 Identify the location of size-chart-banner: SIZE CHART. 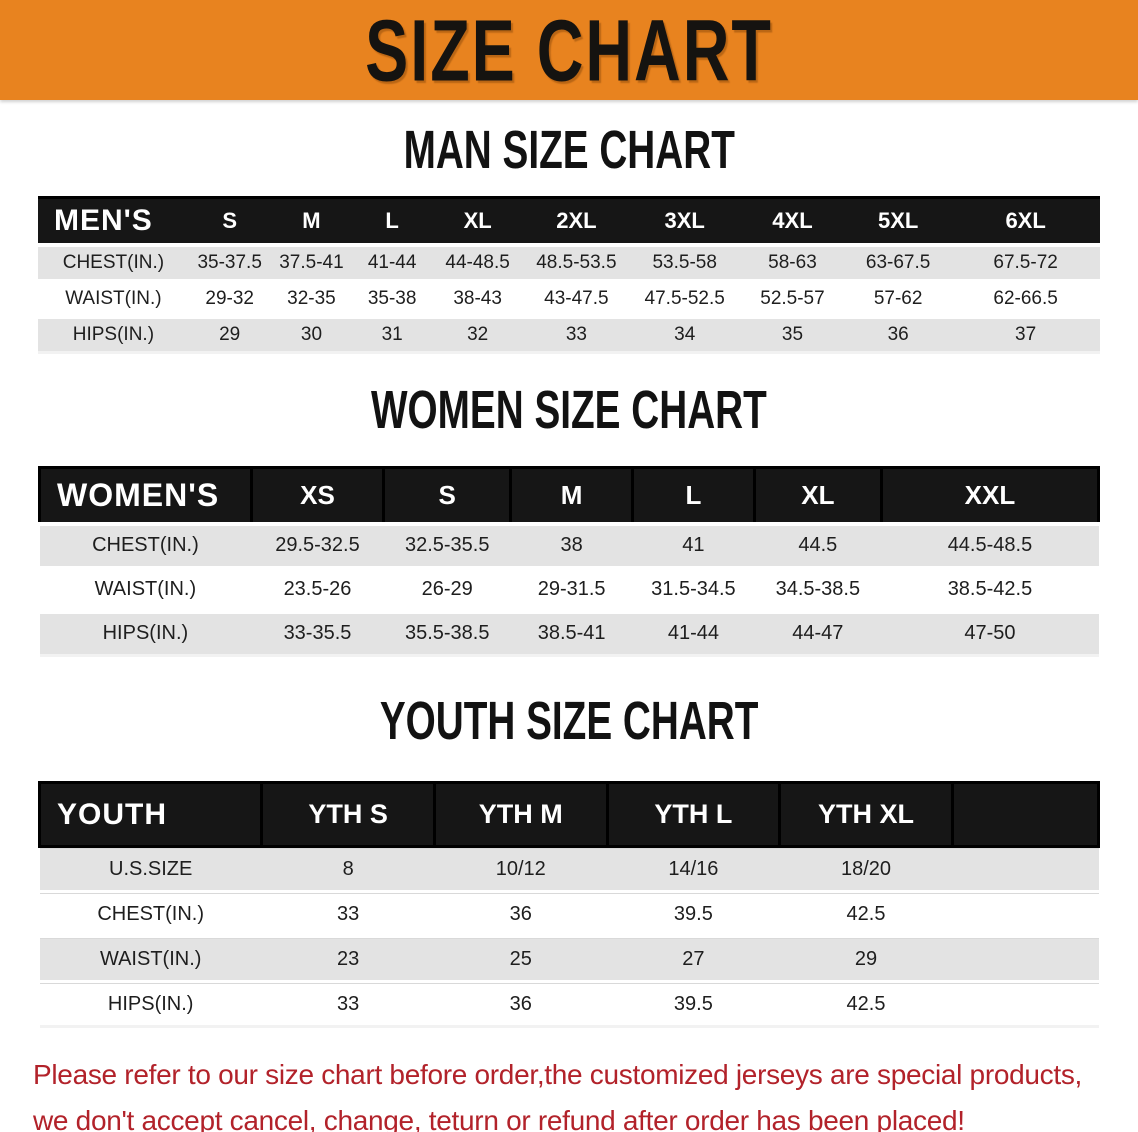
(569, 50).